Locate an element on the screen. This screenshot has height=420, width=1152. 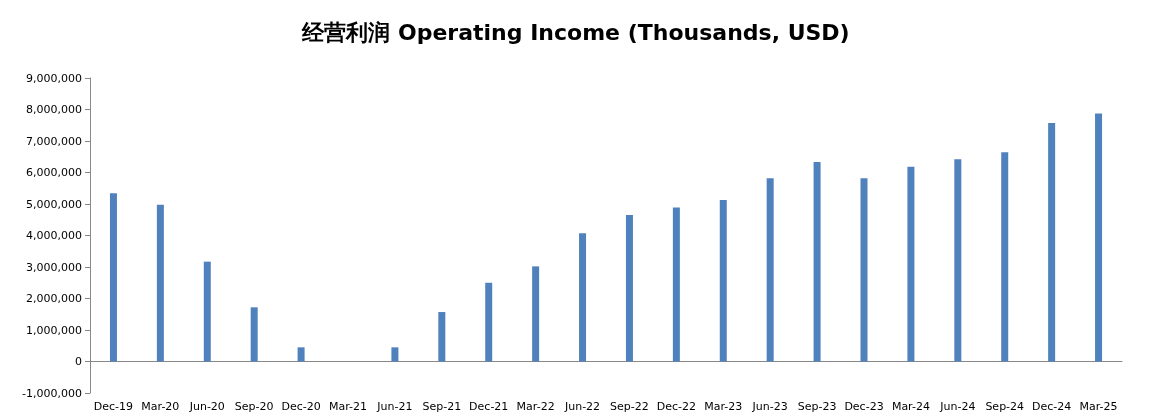
x-tick-label: Jun-21 is located at coordinates (394, 406).